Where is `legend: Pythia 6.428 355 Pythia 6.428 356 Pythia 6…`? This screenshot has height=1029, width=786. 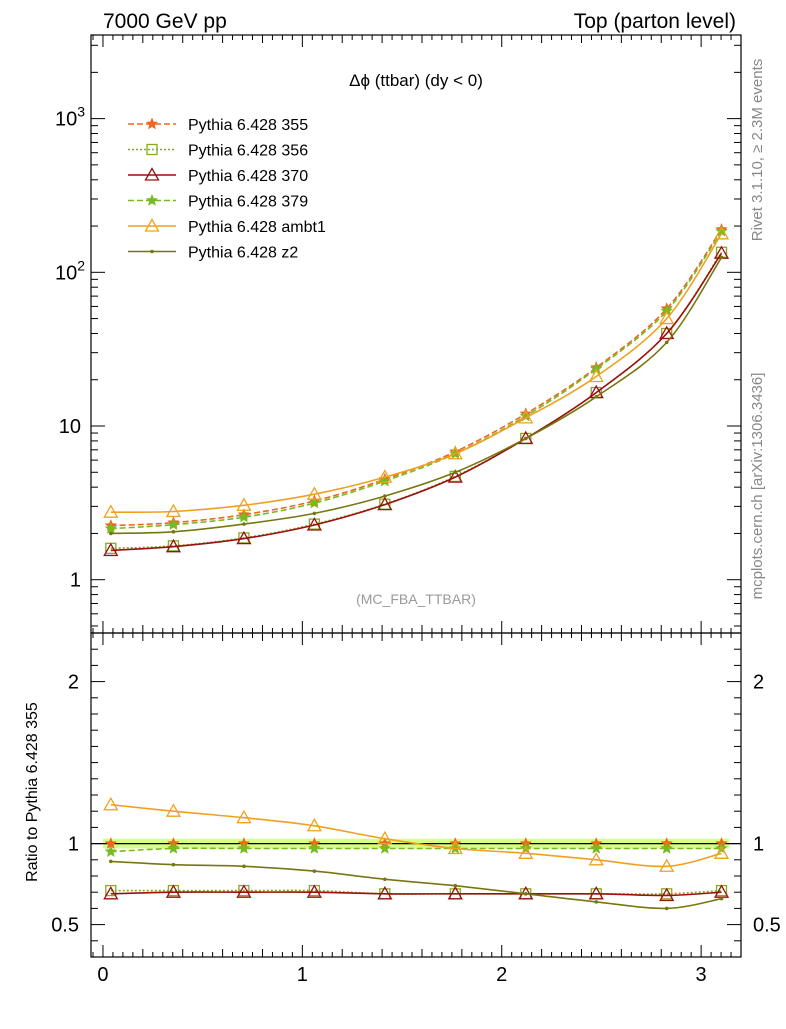 legend: Pythia 6.428 355 Pythia 6.428 356 Pythia 6… is located at coordinates (227, 189).